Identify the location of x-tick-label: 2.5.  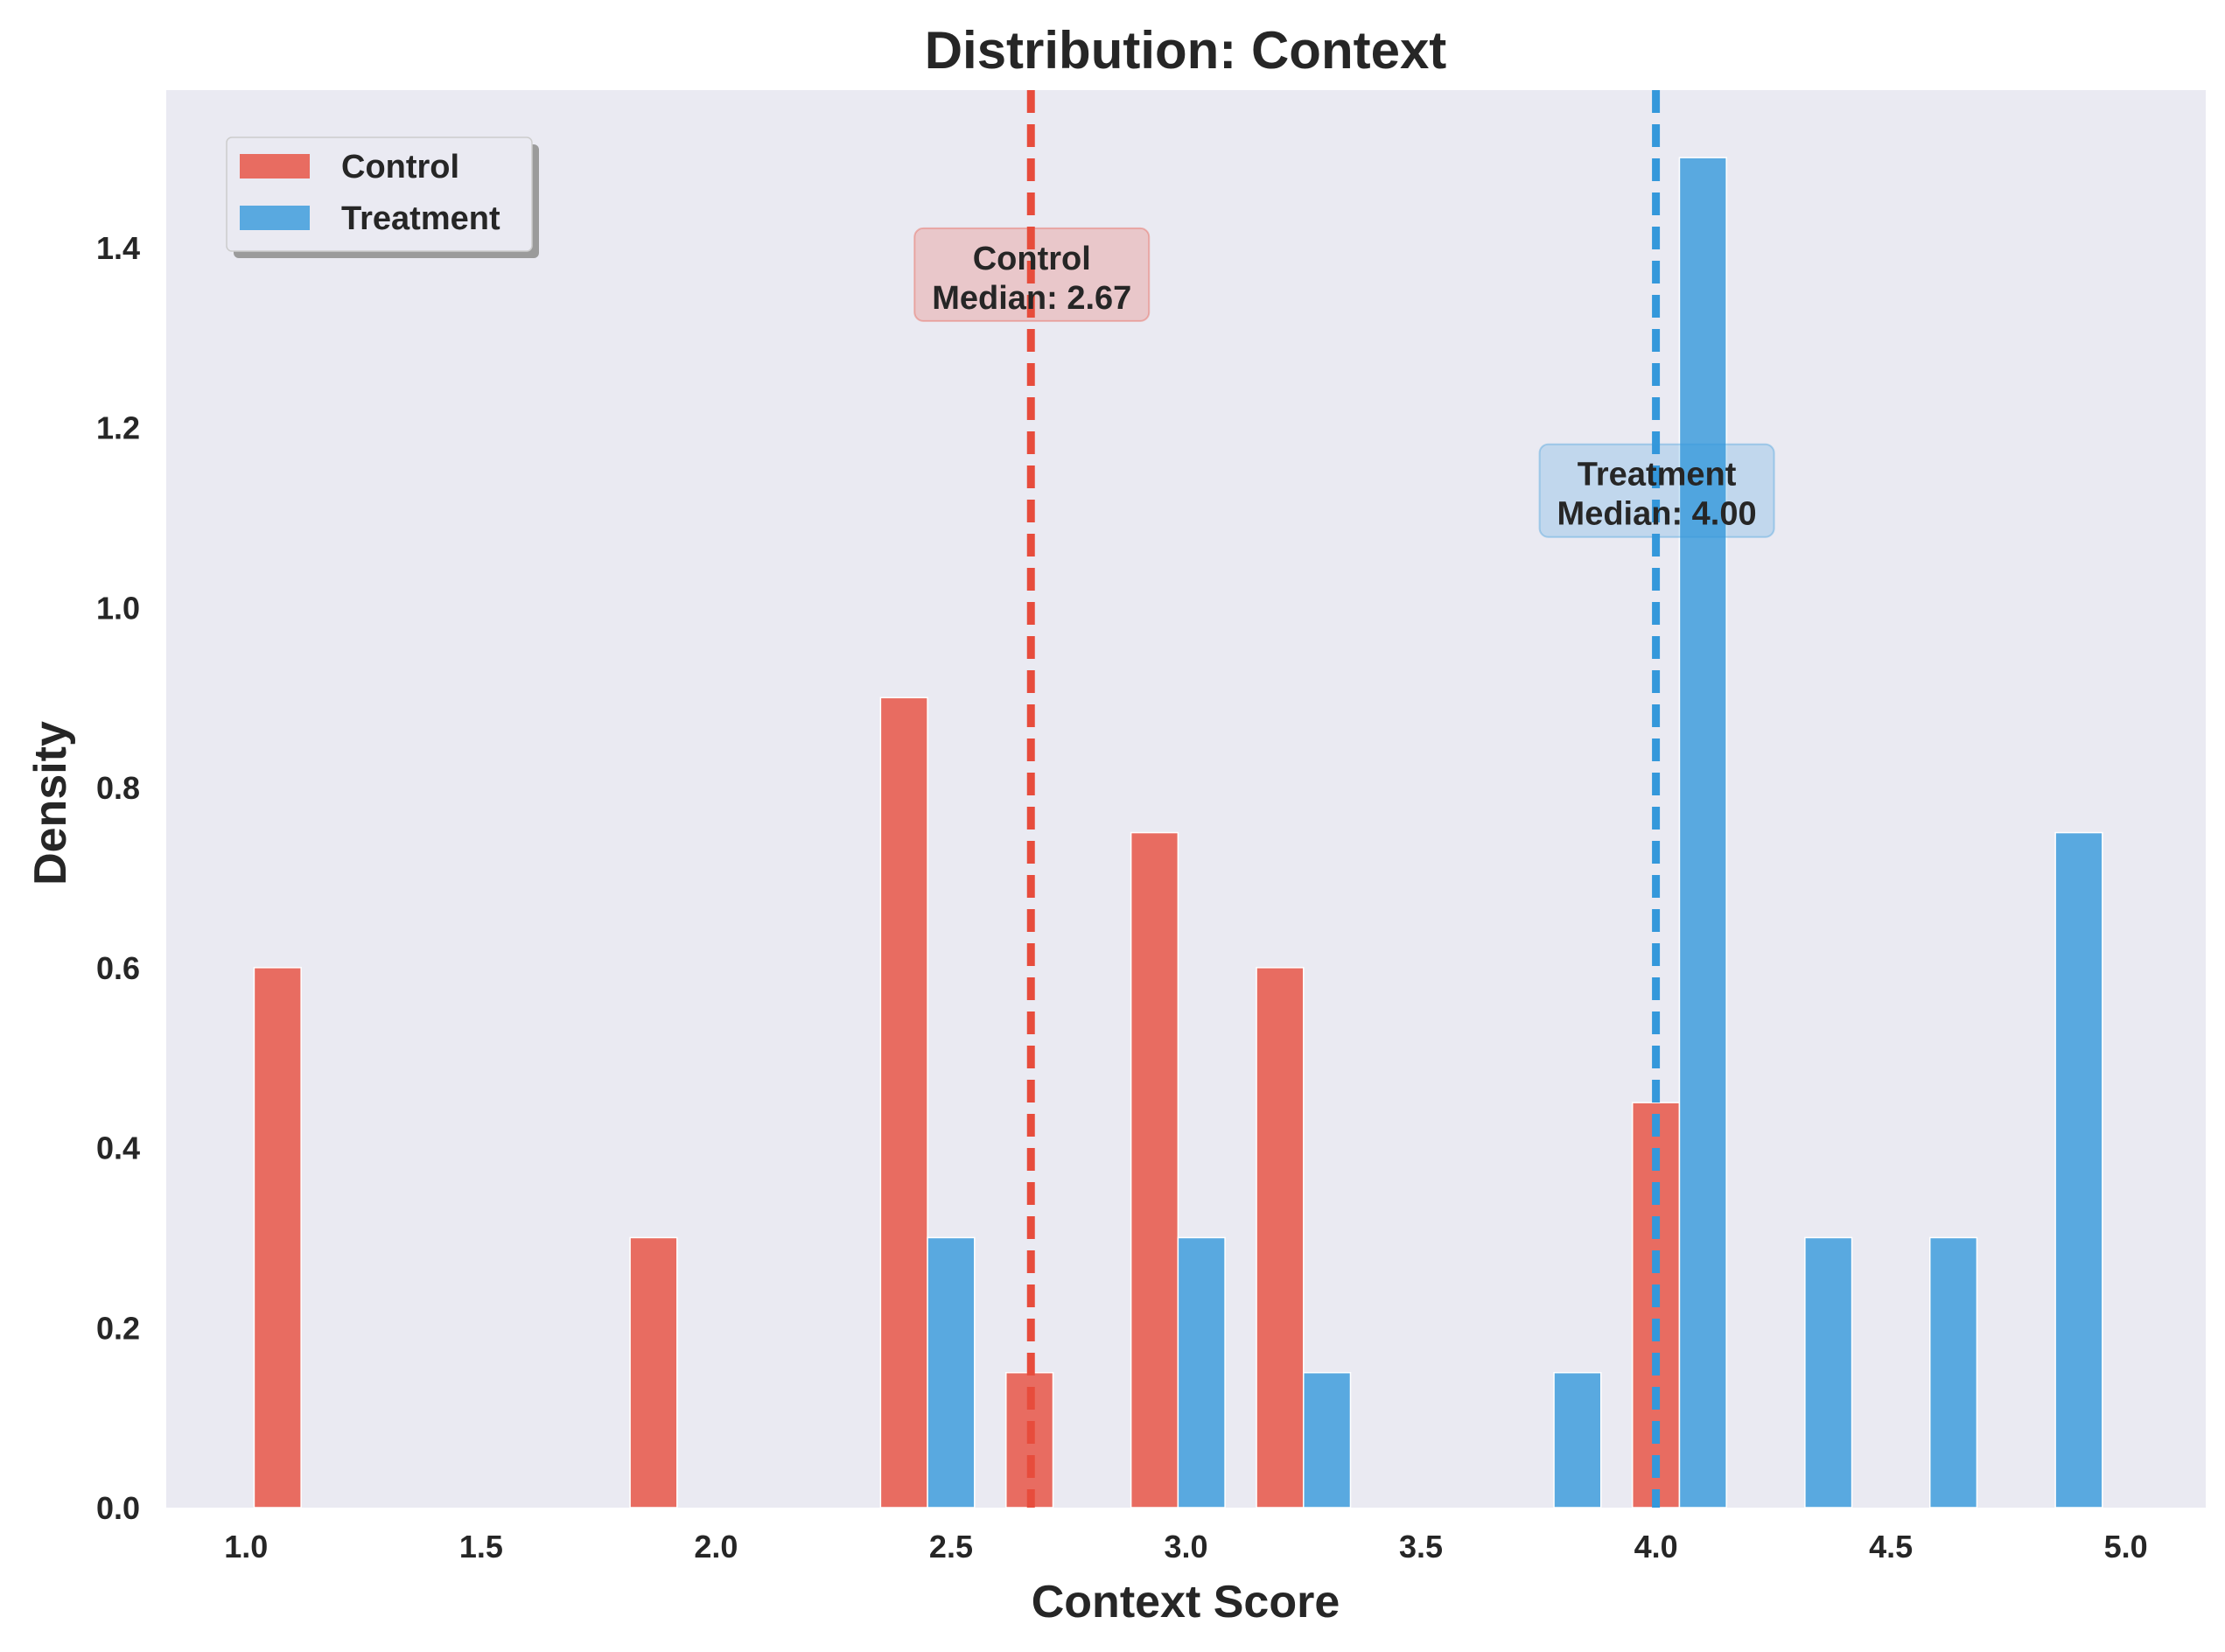
(951, 1546).